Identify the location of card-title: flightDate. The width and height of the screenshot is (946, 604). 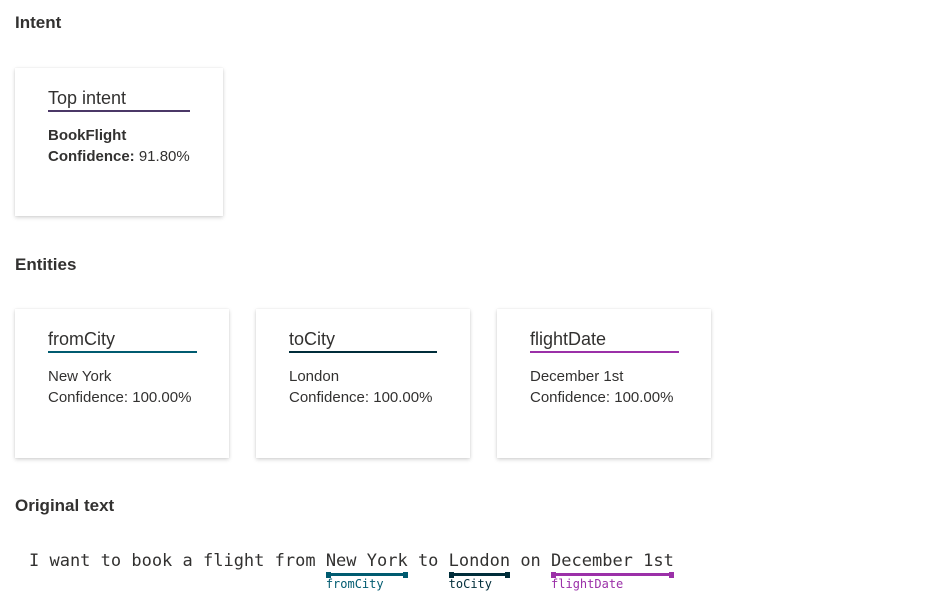
(604, 341).